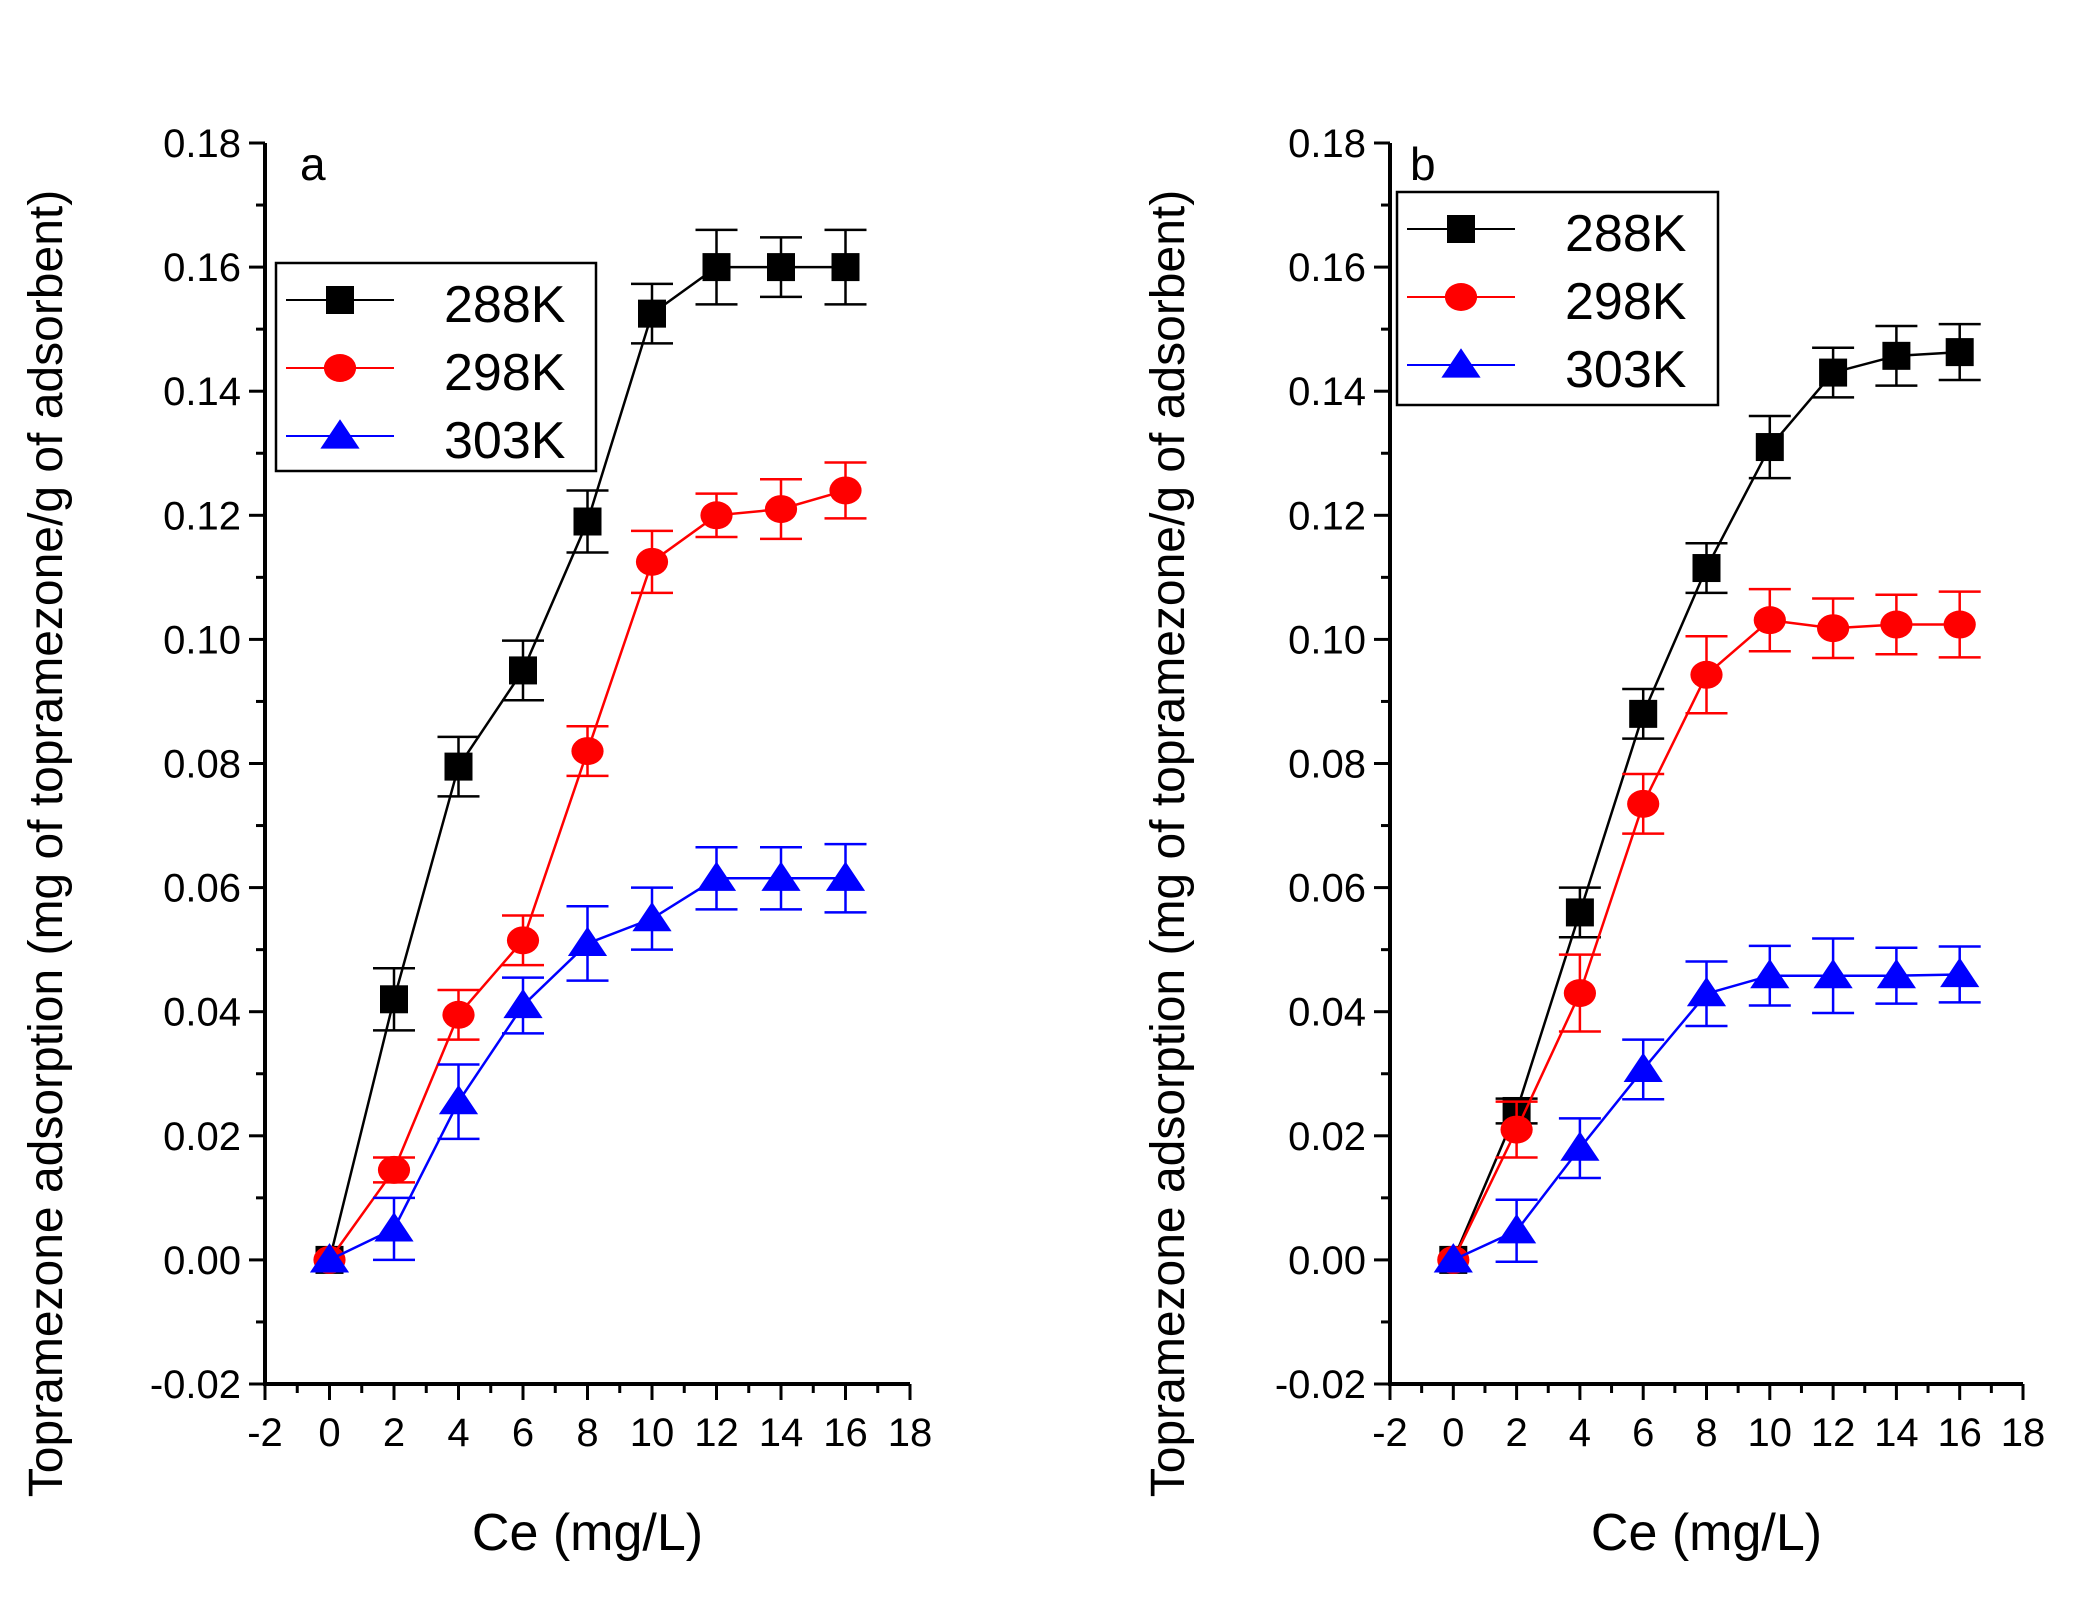  I want to click on x-tick-label: 2, so click(394, 1433).